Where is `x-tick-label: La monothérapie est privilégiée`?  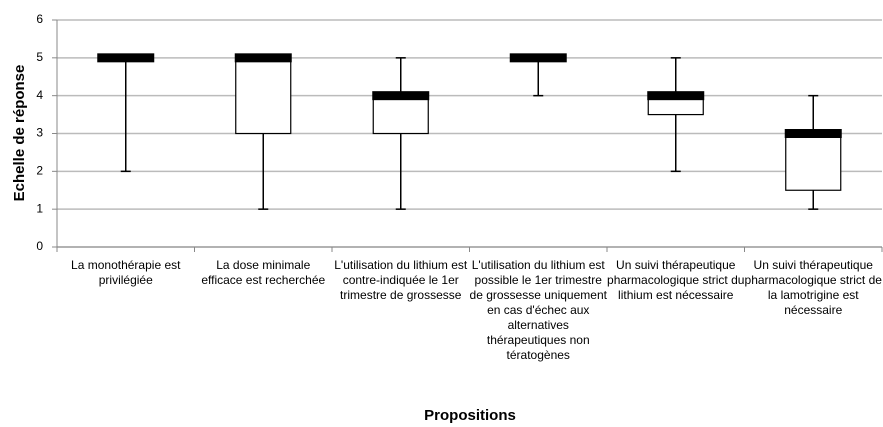 x-tick-label: La monothérapie est privilégiée is located at coordinates (126, 272).